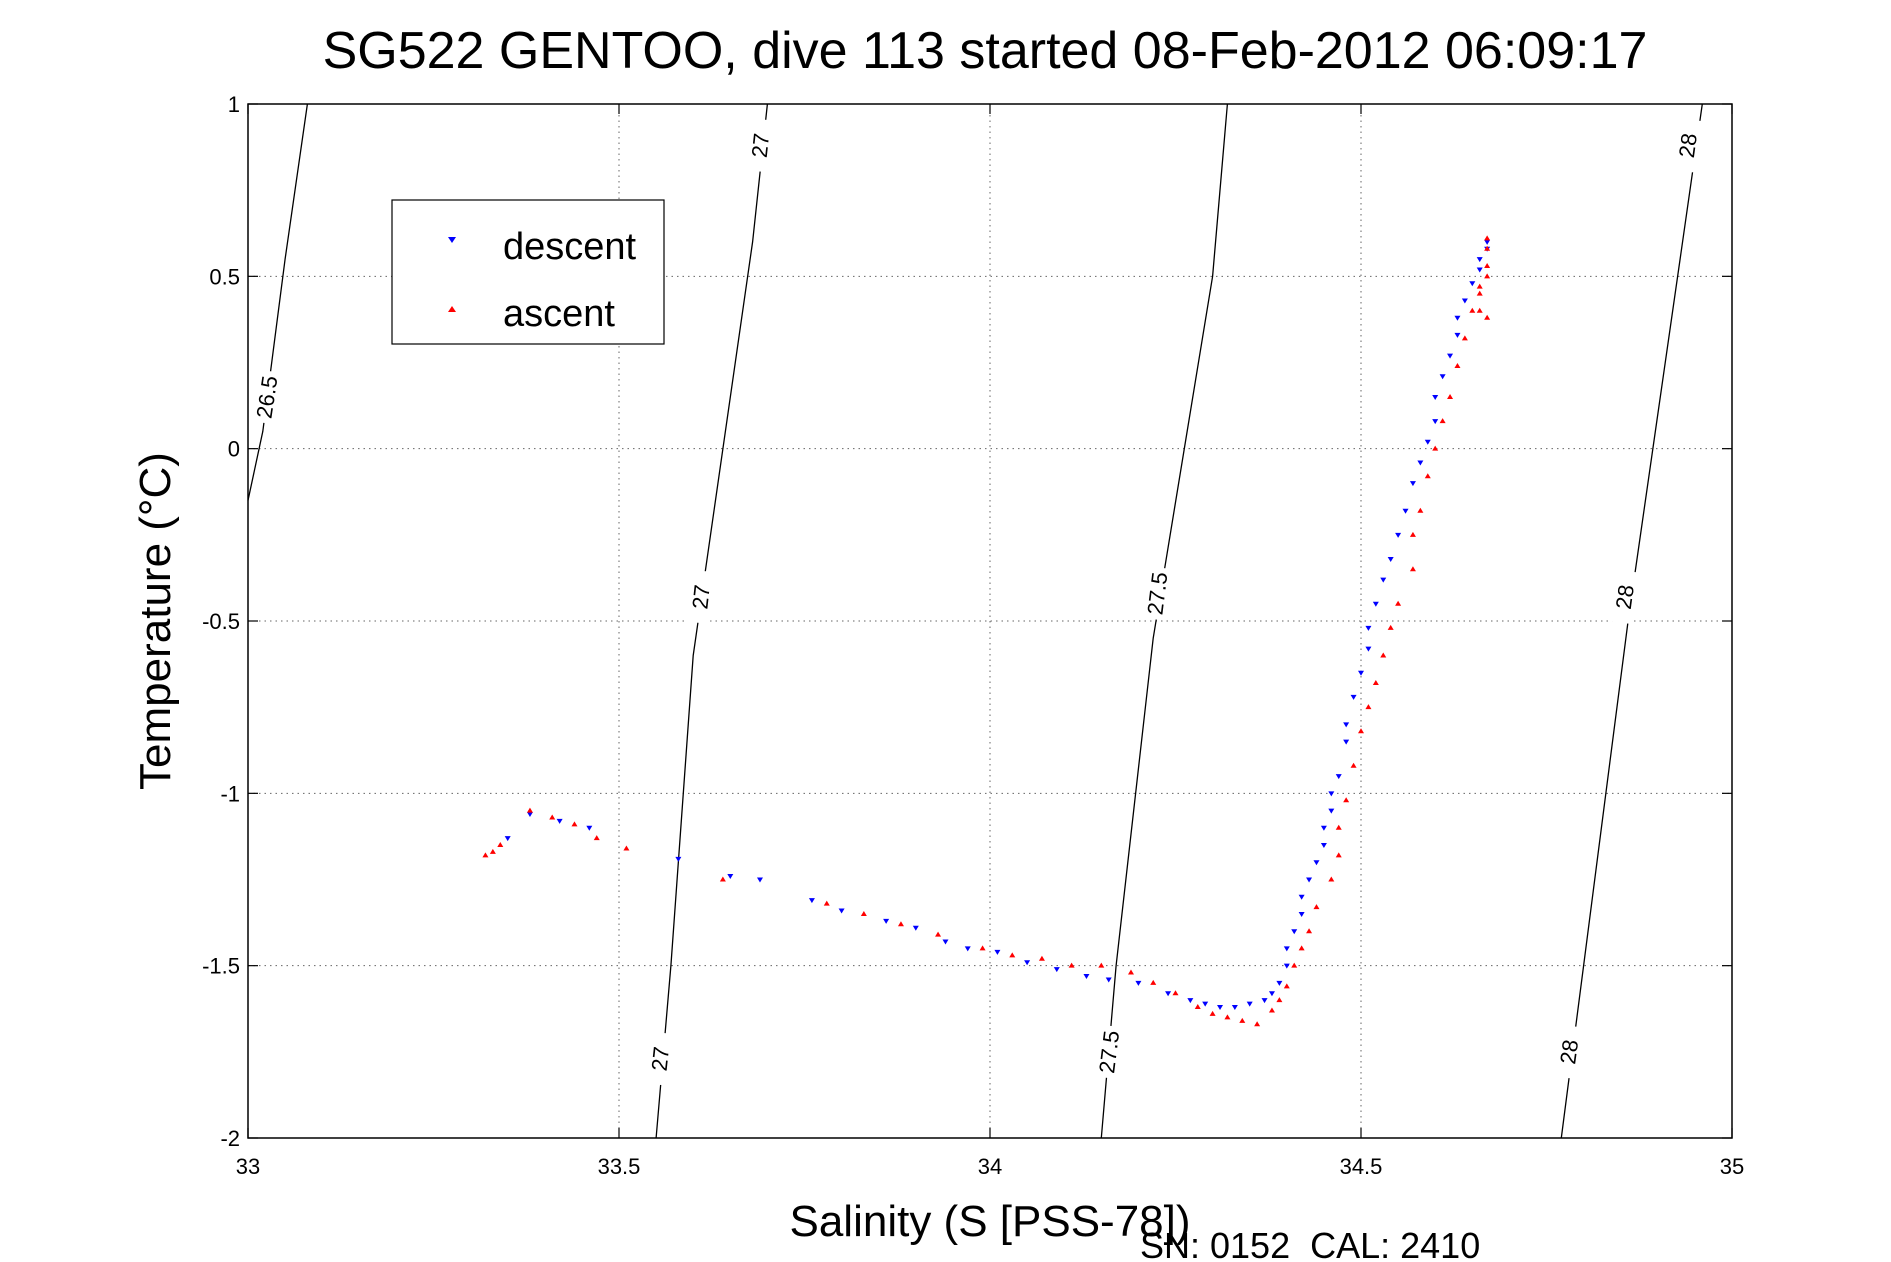 Image resolution: width=1891 pixels, height=1262 pixels. I want to click on serial-calibration-footer: SN: 0152 CAL: 2410, so click(1310, 1243).